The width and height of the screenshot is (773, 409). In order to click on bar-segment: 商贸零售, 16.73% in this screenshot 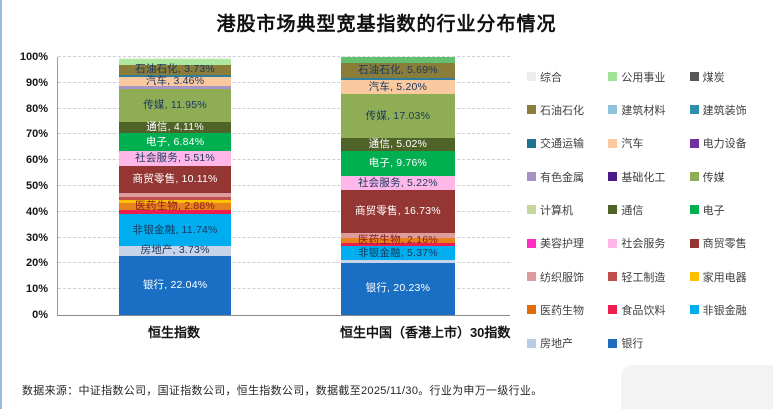, I will do `click(397, 211)`.